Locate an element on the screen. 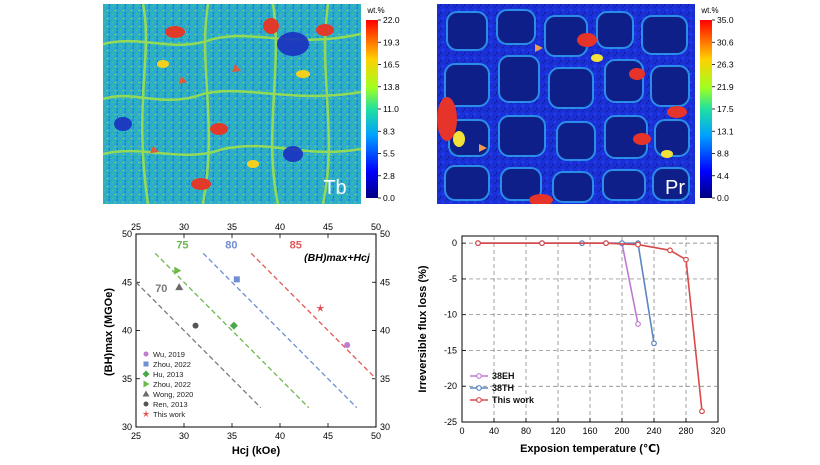 This screenshot has width=820, height=465. sum-annotation: (BH)max+Hcj is located at coordinates (337, 258).